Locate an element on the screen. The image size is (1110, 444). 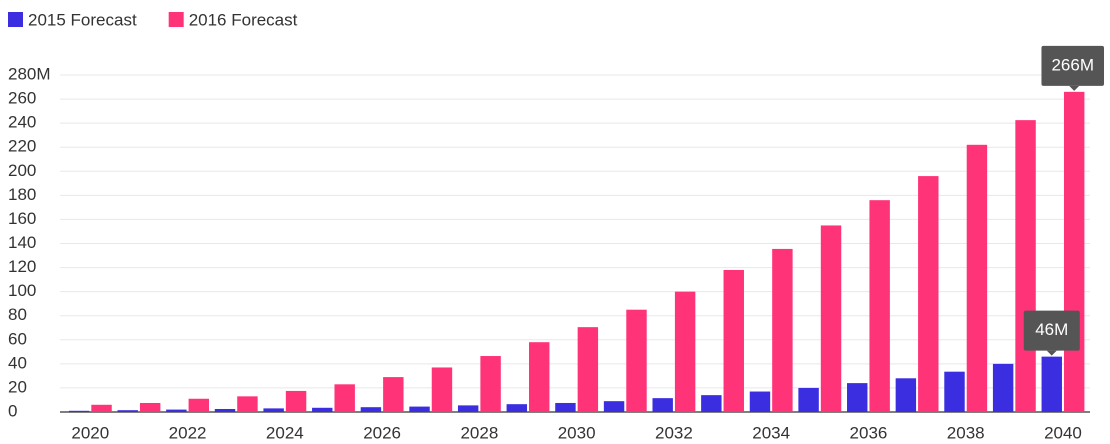
y-tick-label: 140 is located at coordinates (22, 242).